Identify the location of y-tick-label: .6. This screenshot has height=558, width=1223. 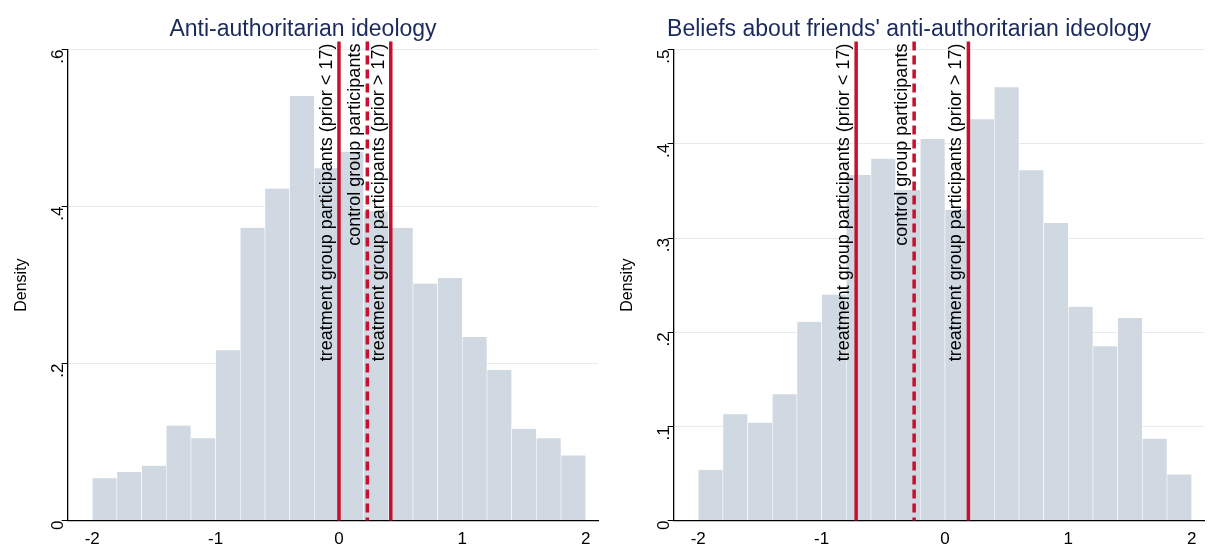
(58, 56).